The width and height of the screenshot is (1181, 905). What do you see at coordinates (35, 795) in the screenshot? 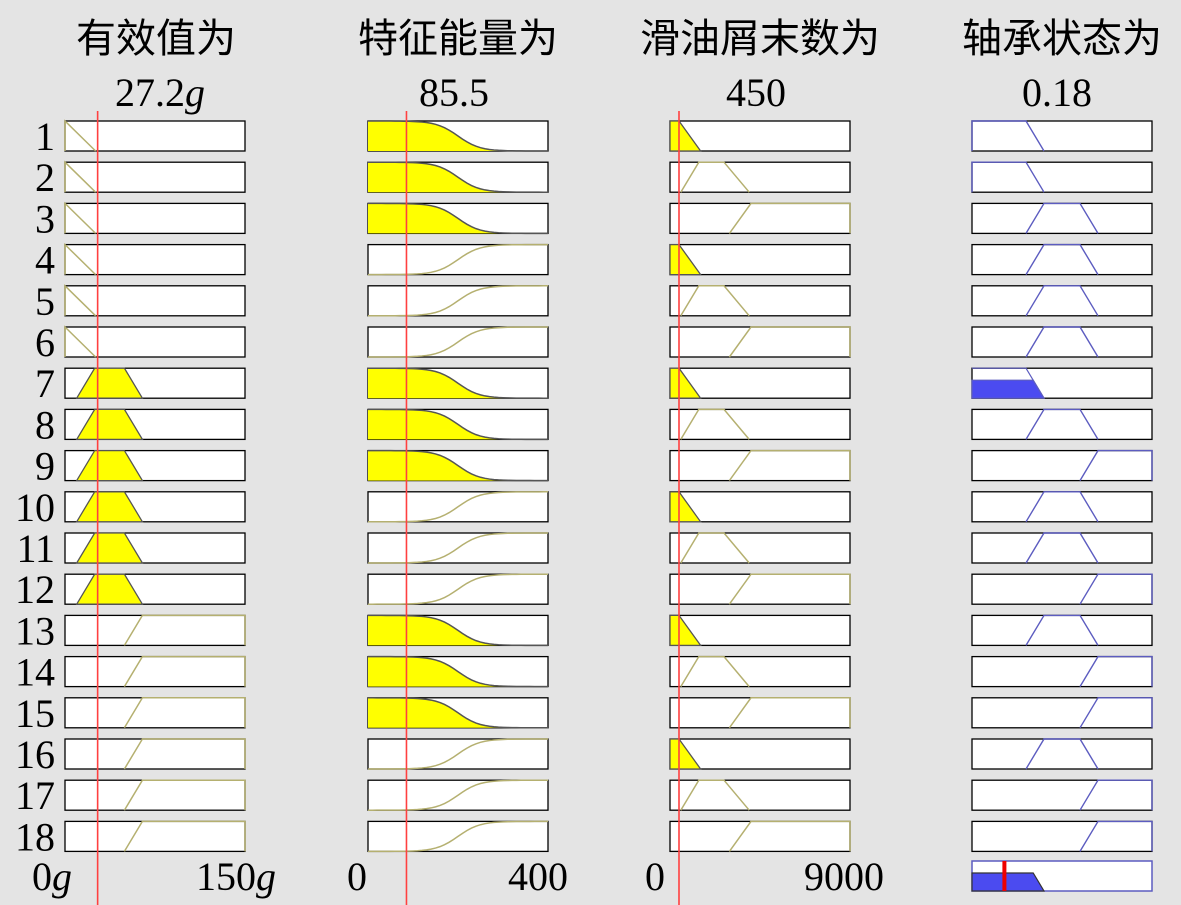
I see `rule-number-17: 17` at bounding box center [35, 795].